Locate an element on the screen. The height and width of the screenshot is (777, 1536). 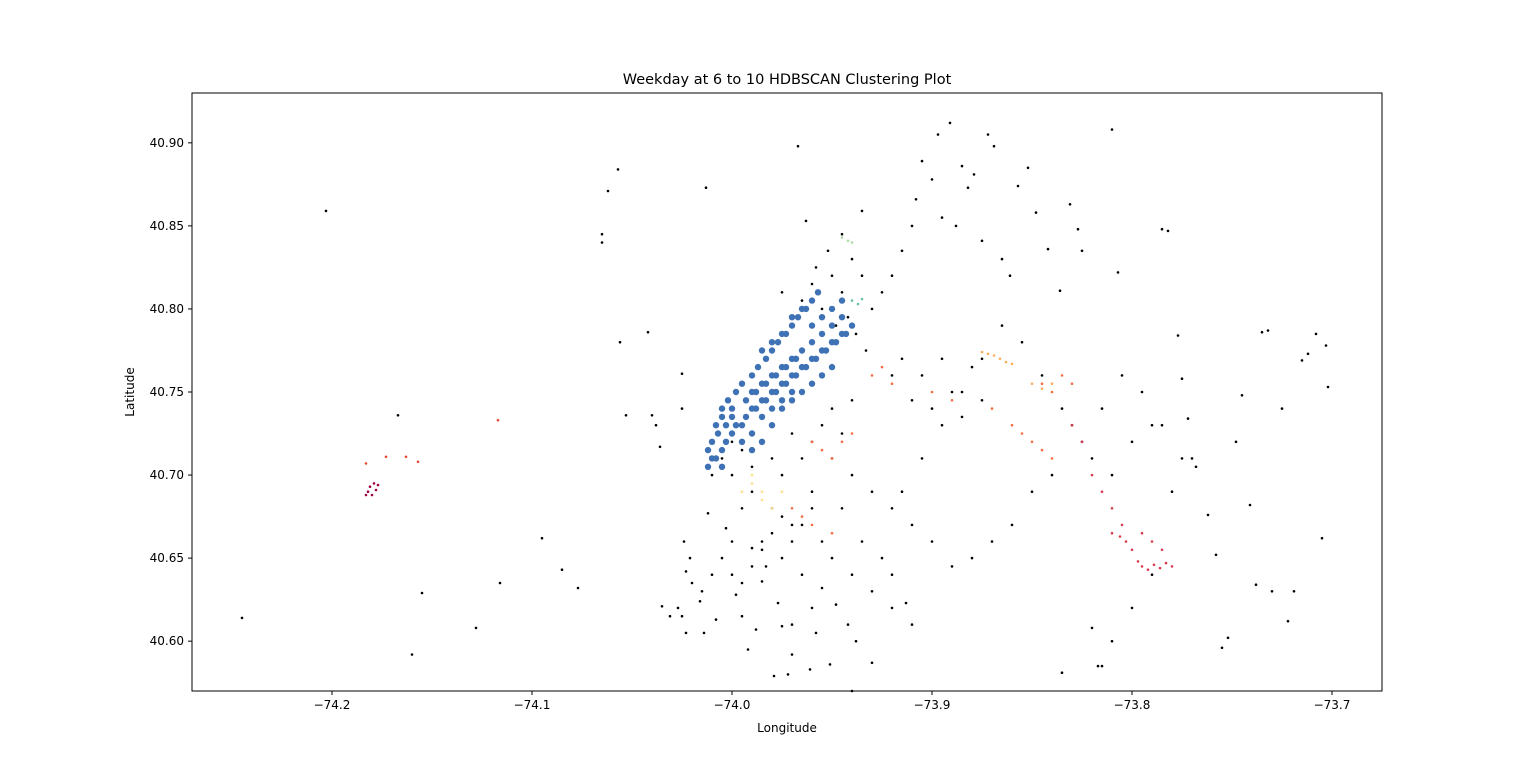
x-tick-label: −73.7 is located at coordinates (1332, 705).